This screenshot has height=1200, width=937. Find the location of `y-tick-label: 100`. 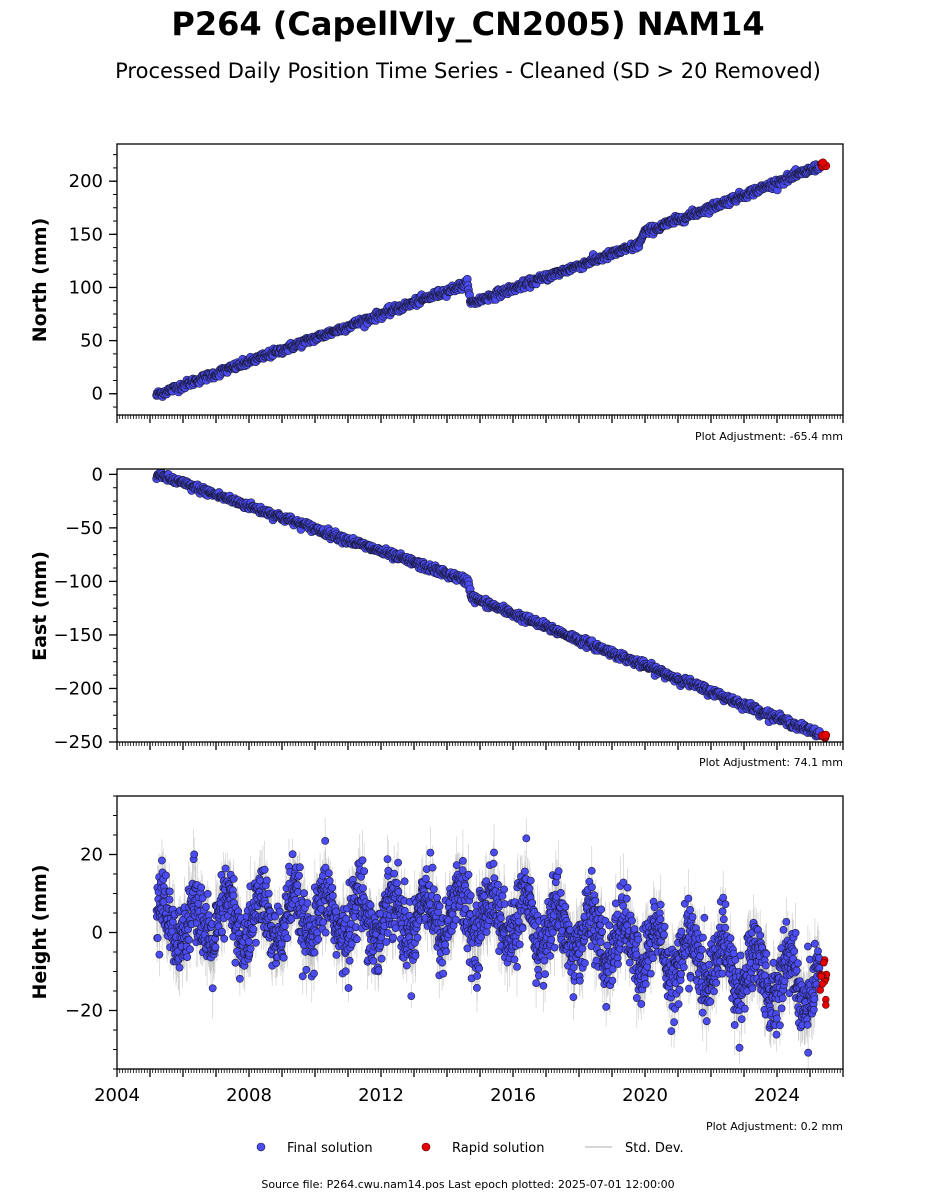

y-tick-label: 100 is located at coordinates (86, 287).